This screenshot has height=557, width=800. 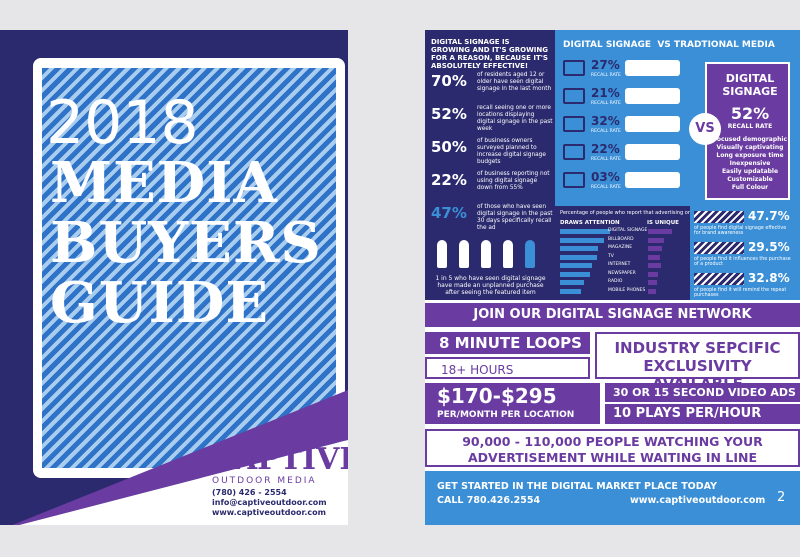 What do you see at coordinates (622, 273) in the screenshot?
I see `media-name: NEWSPAPER` at bounding box center [622, 273].